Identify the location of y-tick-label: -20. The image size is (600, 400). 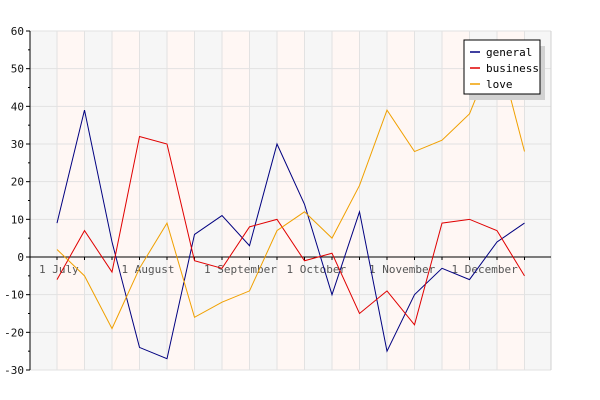
(14, 332).